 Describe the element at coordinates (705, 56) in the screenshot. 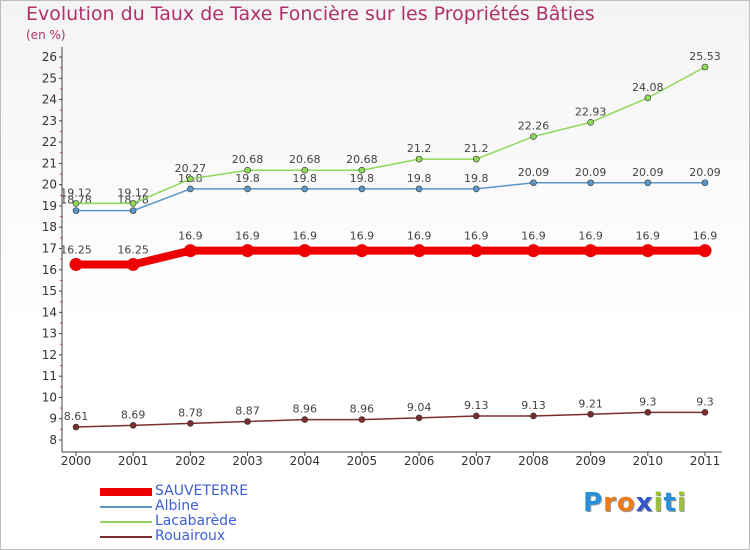

I see `data-label-lacabar-de: 25.53` at that location.